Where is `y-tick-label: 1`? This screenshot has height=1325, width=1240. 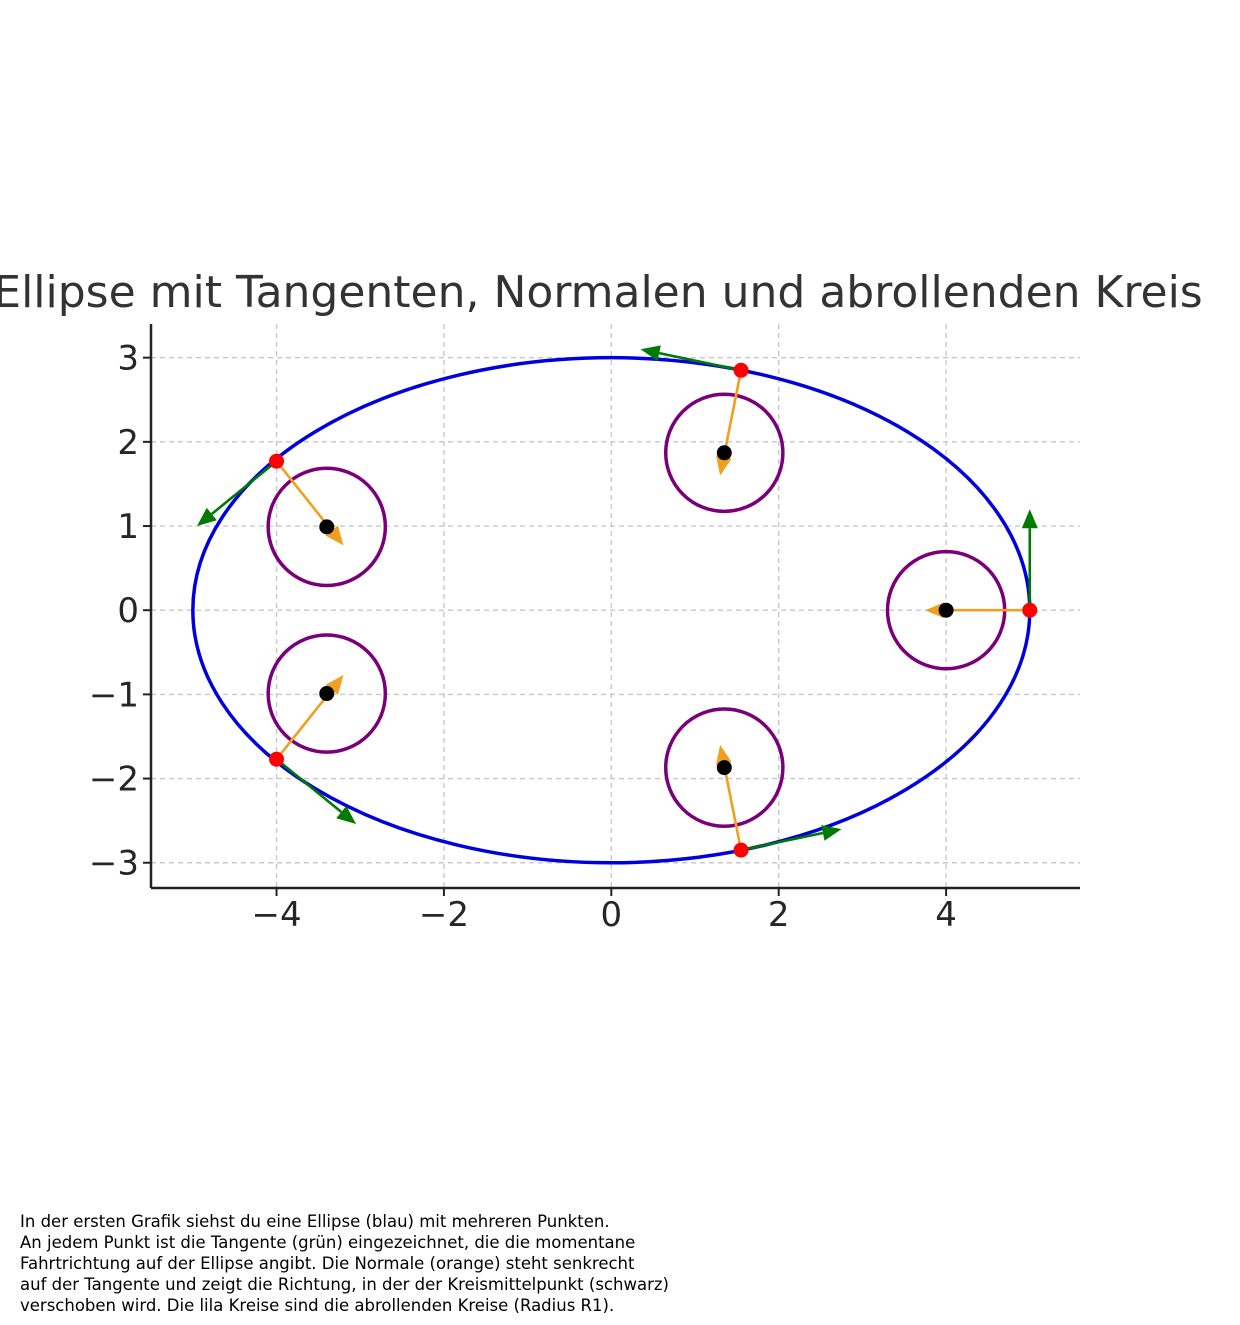 y-tick-label: 1 is located at coordinates (128, 527).